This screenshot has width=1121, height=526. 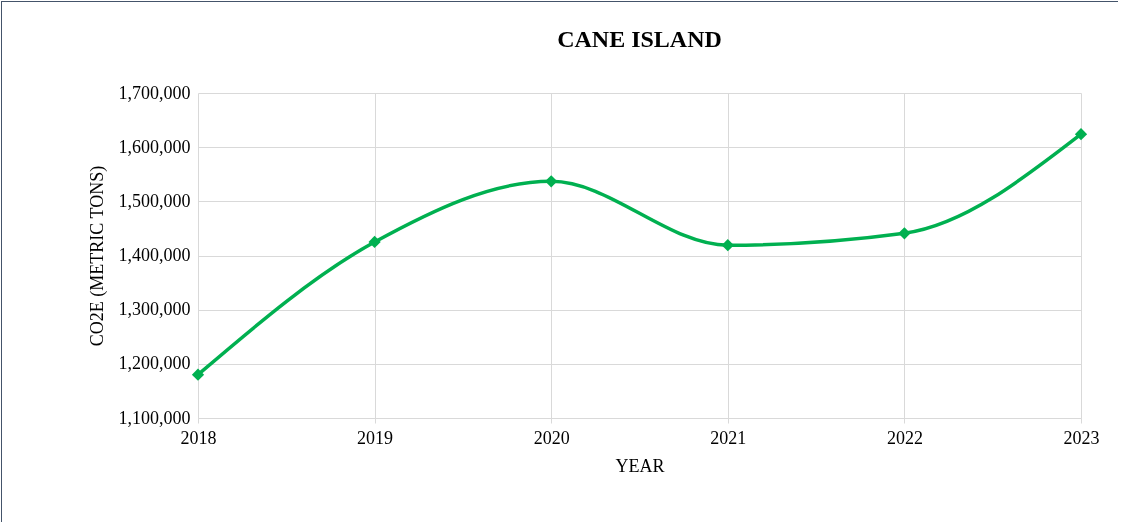 I want to click on y-tick-label: 1,200,000, so click(x=154, y=363).